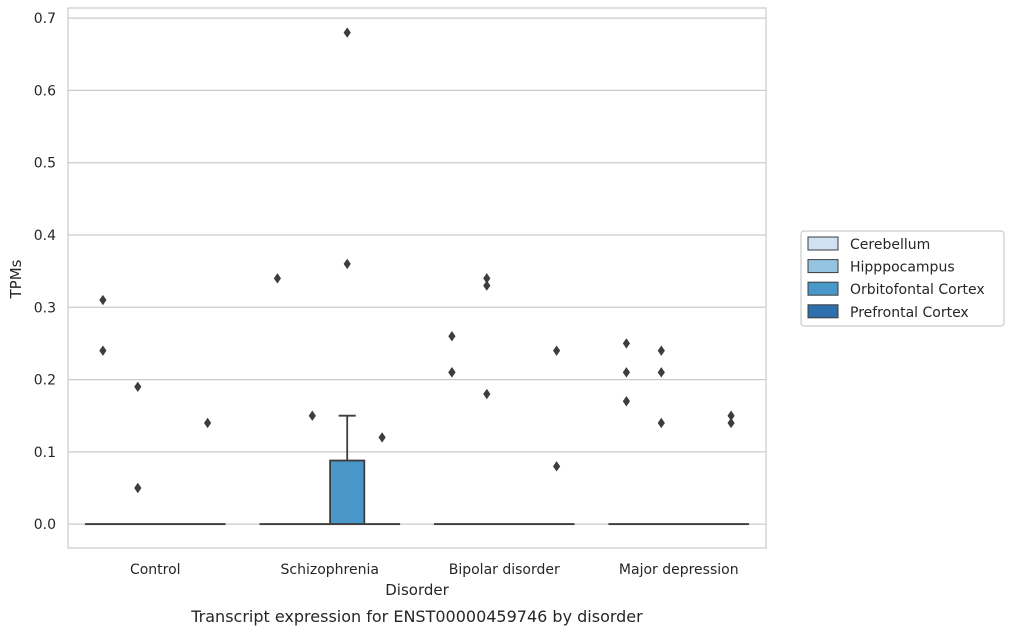  What do you see at coordinates (45, 164) in the screenshot?
I see `y-tick-label: 0.5` at bounding box center [45, 164].